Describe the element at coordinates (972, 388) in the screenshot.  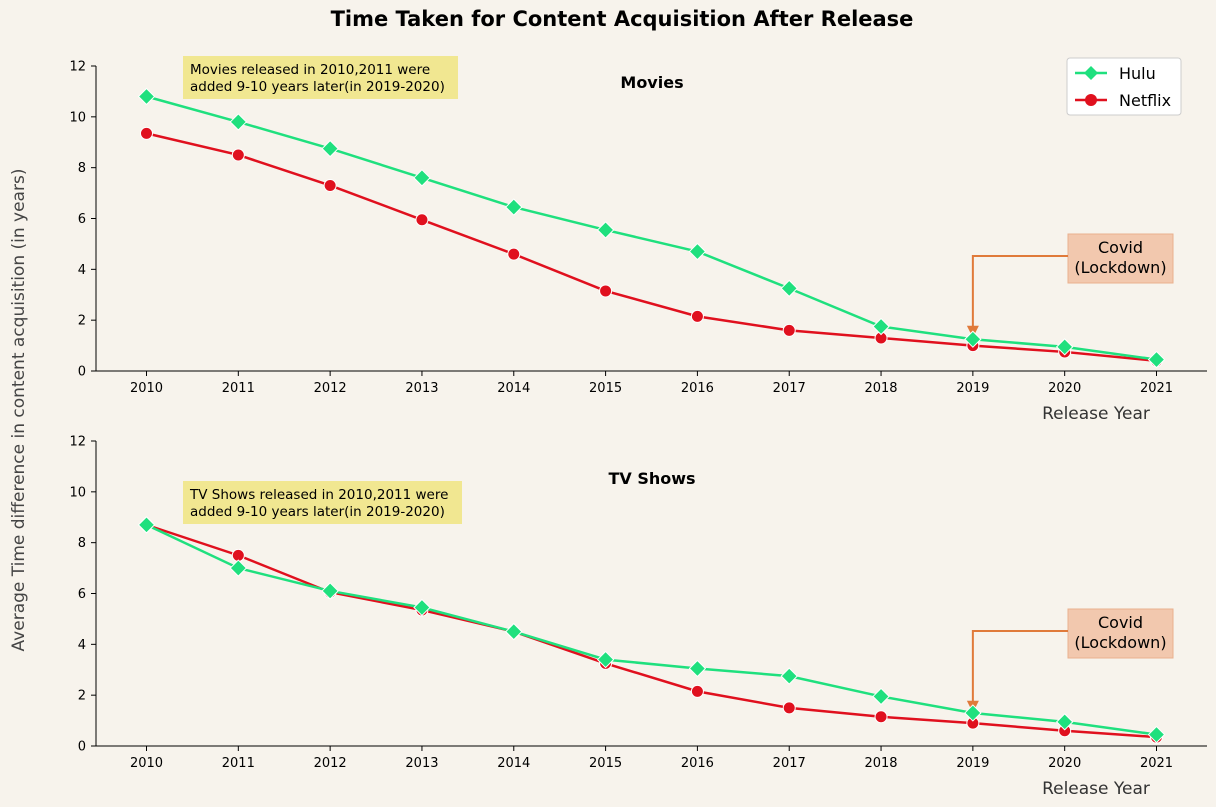
I see `x-tick-label: 2019` at that location.